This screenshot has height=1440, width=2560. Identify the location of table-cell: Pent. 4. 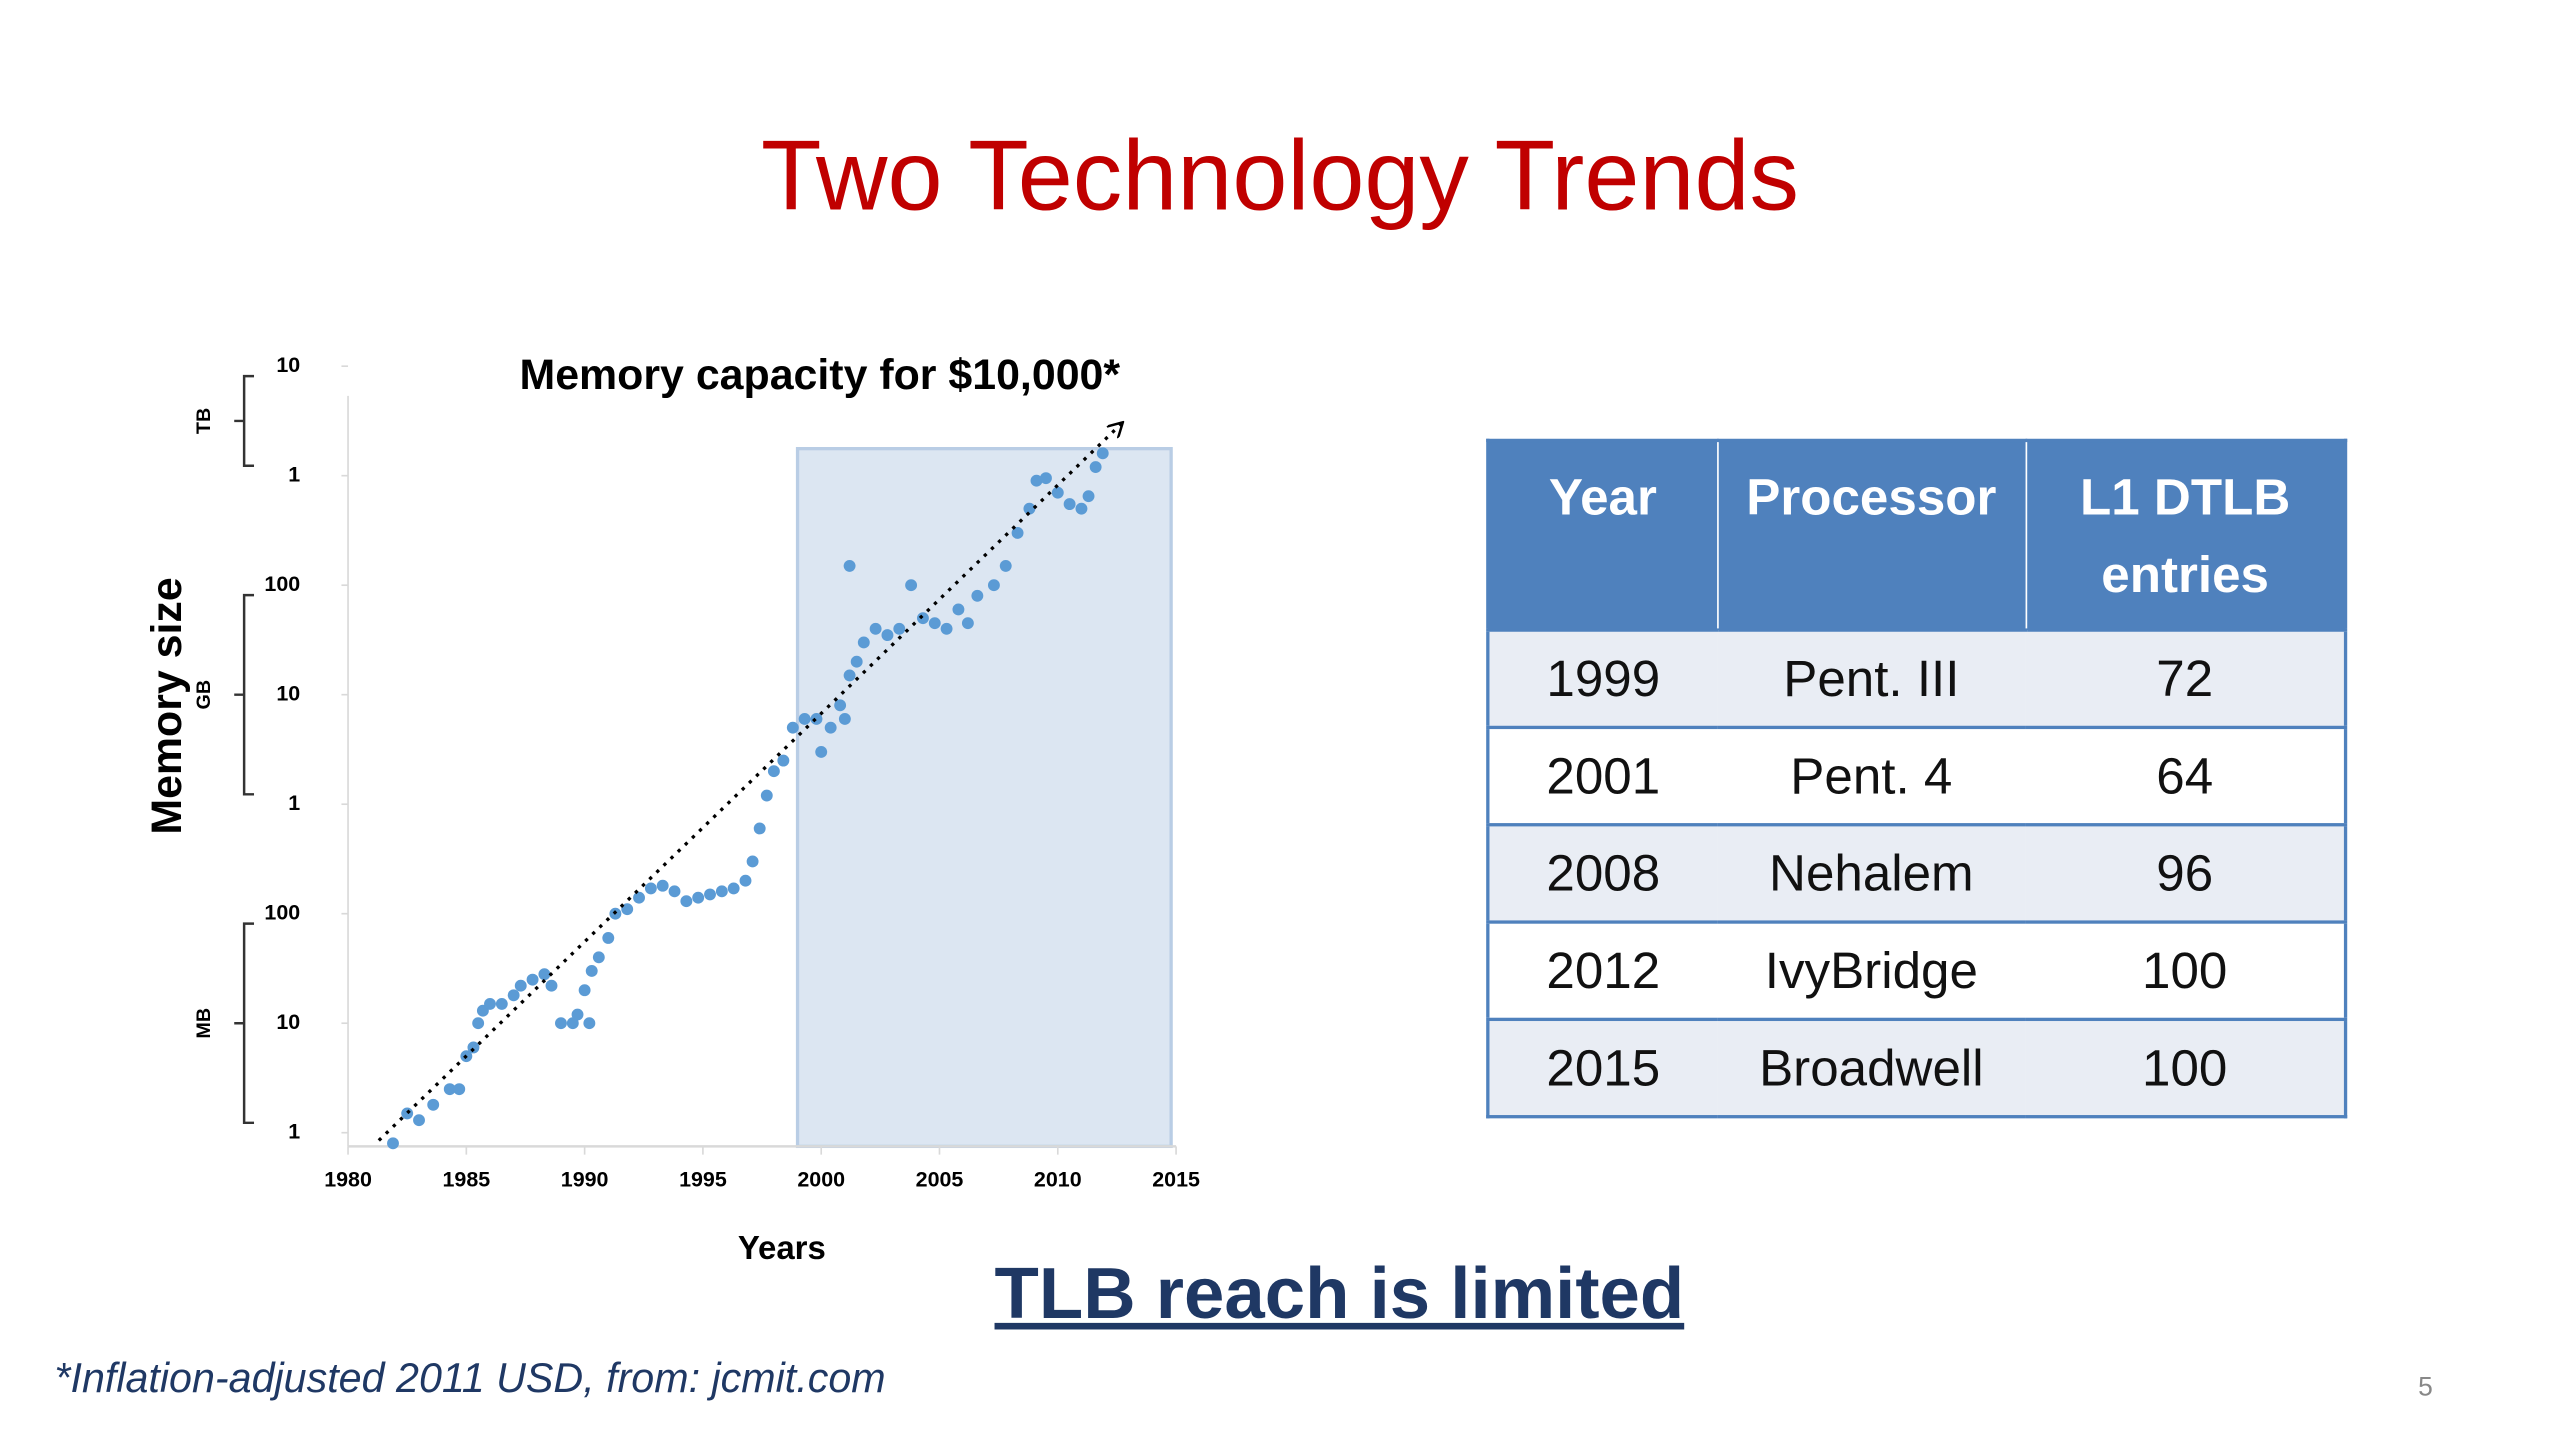
(1871, 775).